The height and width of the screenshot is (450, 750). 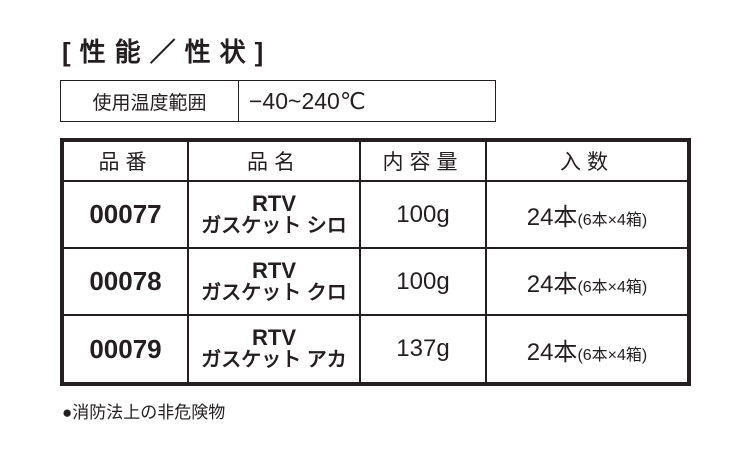 I want to click on product-code: 00078, so click(x=125, y=282).